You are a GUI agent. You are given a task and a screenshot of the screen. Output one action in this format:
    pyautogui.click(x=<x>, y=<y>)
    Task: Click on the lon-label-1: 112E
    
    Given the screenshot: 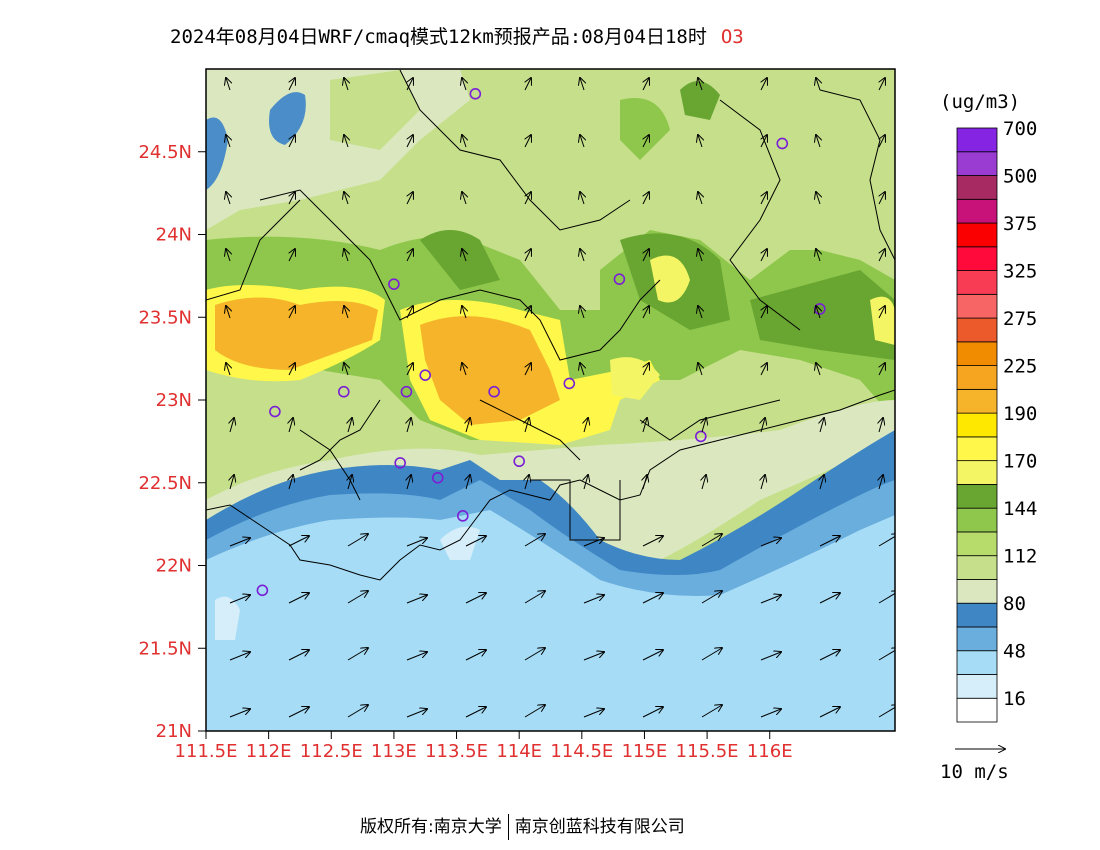 What is the action you would take?
    pyautogui.click(x=269, y=751)
    